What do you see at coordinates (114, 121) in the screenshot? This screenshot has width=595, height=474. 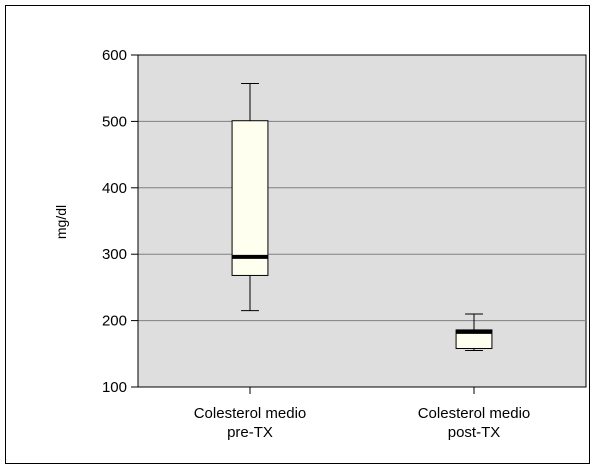 I see `y-tick-label: 500` at bounding box center [114, 121].